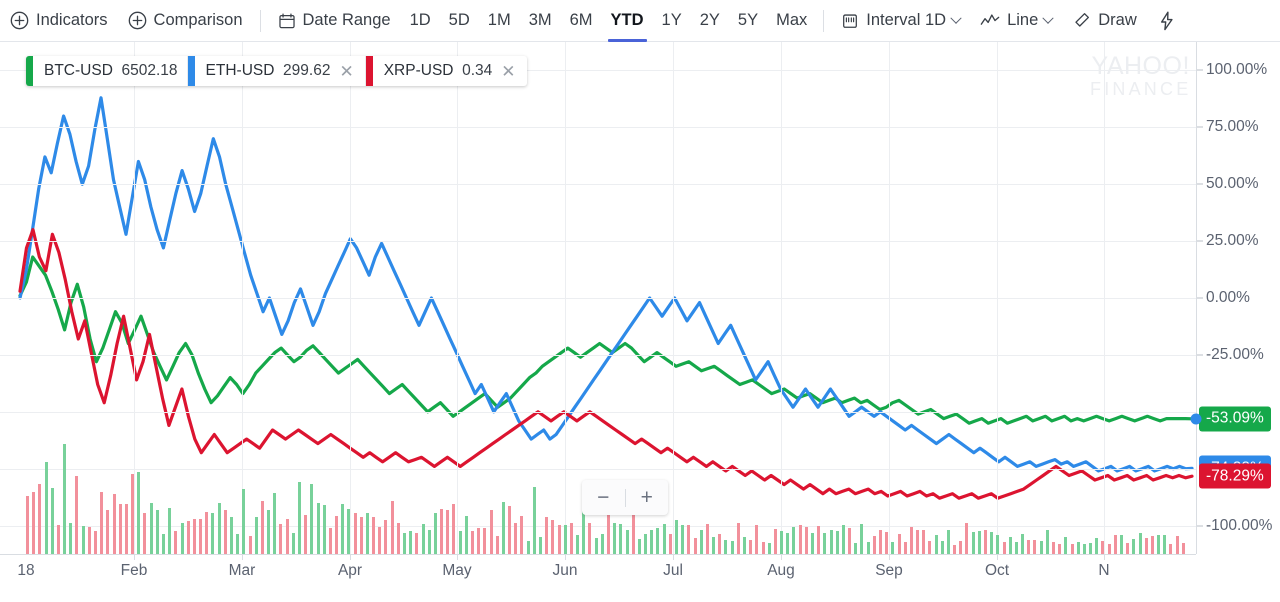 The height and width of the screenshot is (602, 1280). What do you see at coordinates (625, 497) in the screenshot?
I see `zoom-controls: − +` at bounding box center [625, 497].